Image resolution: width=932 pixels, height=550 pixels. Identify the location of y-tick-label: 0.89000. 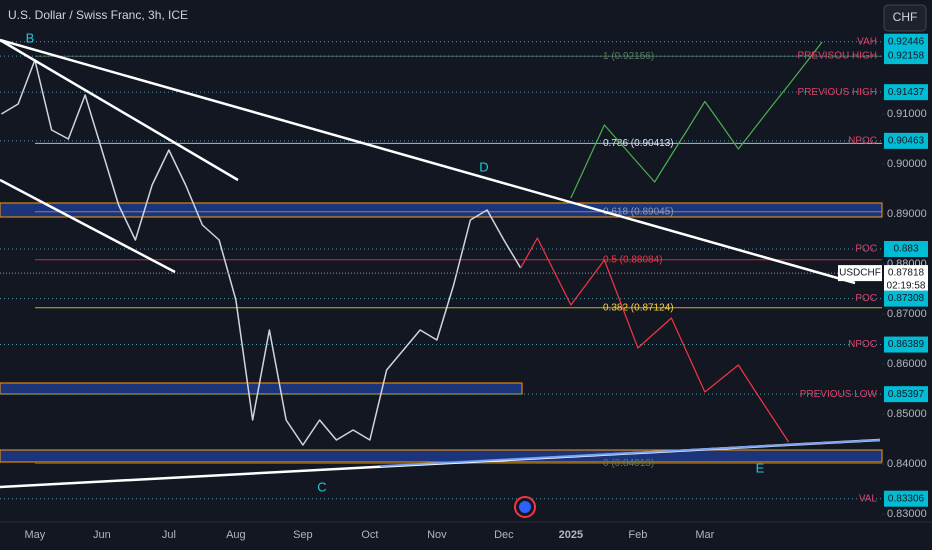
(907, 214).